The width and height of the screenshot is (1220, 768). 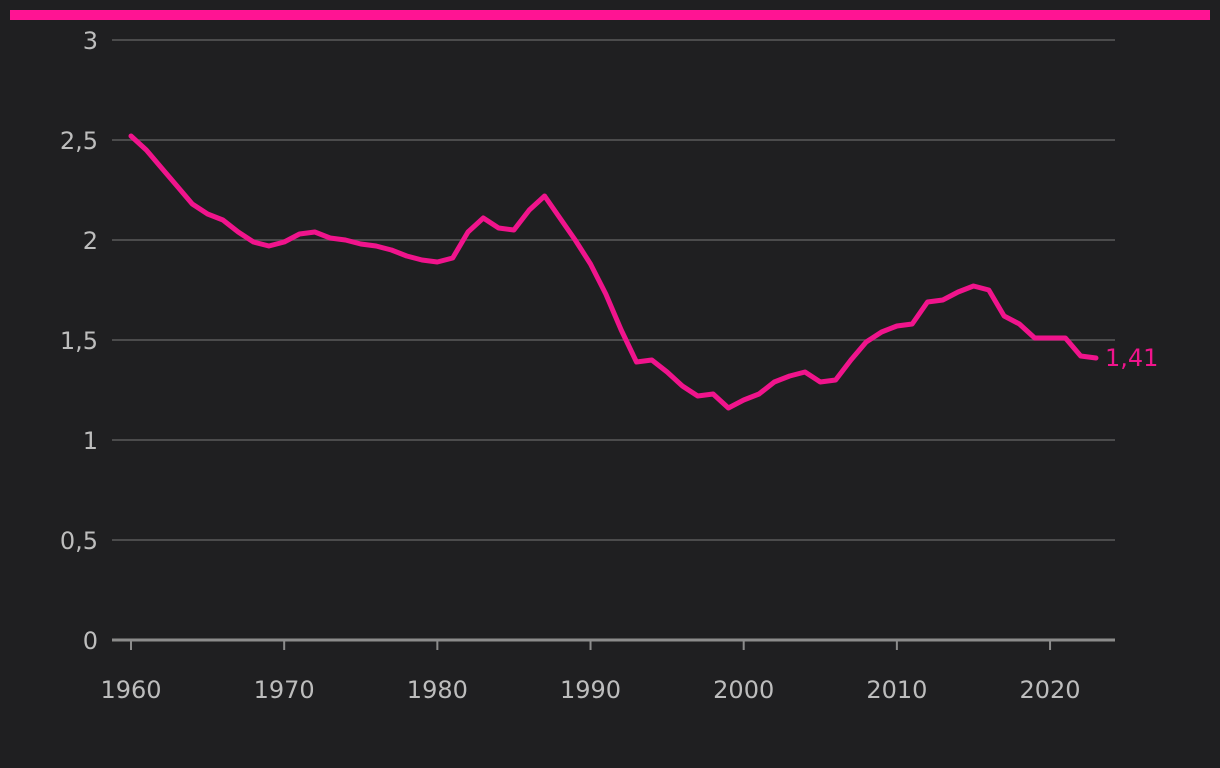 I want to click on y-tick-label: 1, so click(x=90, y=441).